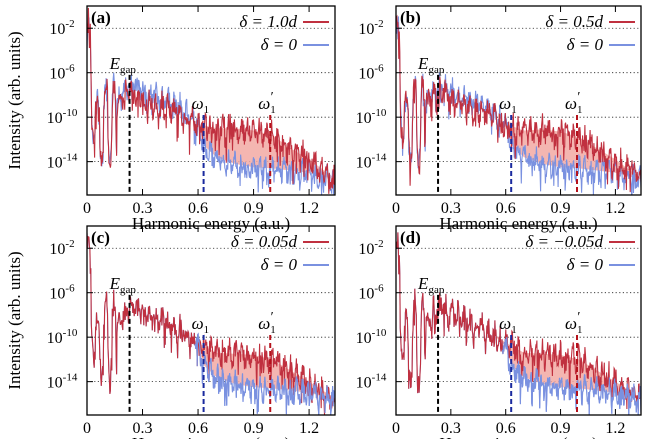  I want to click on legend-label: δ = 0.5d, so click(574, 21).